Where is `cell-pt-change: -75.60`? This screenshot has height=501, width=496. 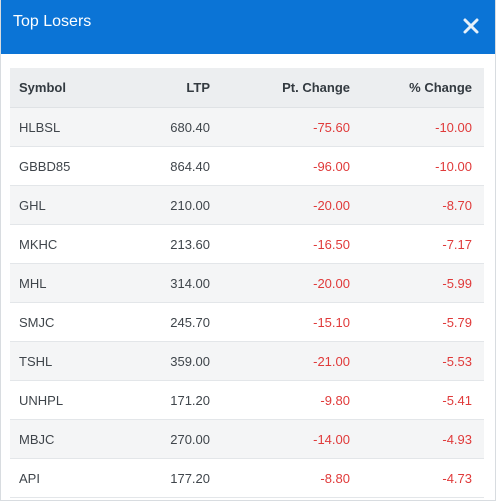 cell-pt-change: -75.60 is located at coordinates (280, 127).